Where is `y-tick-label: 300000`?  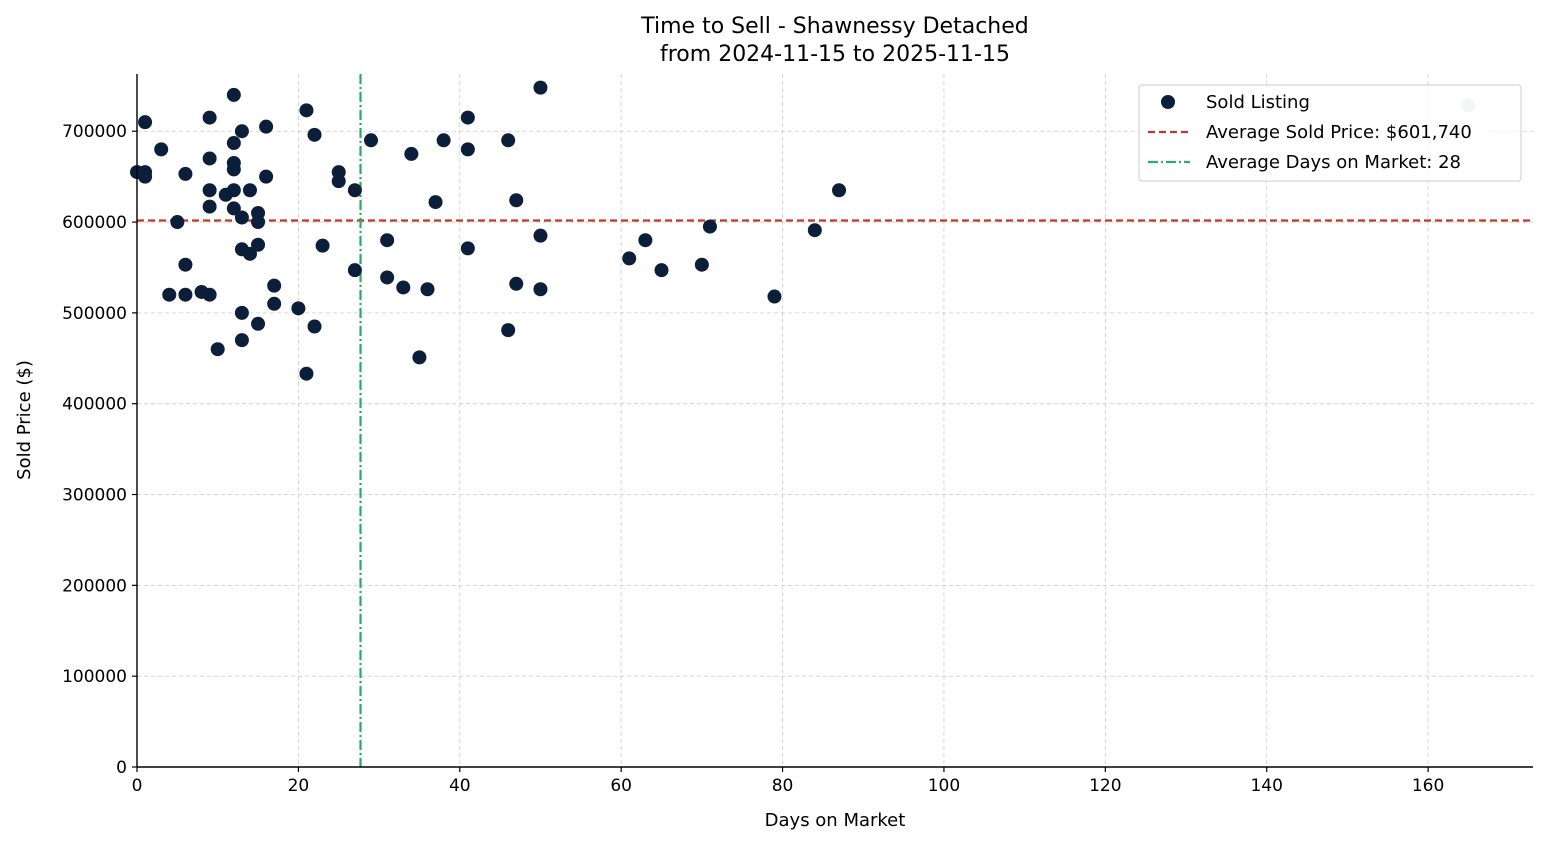 y-tick-label: 300000 is located at coordinates (94, 496).